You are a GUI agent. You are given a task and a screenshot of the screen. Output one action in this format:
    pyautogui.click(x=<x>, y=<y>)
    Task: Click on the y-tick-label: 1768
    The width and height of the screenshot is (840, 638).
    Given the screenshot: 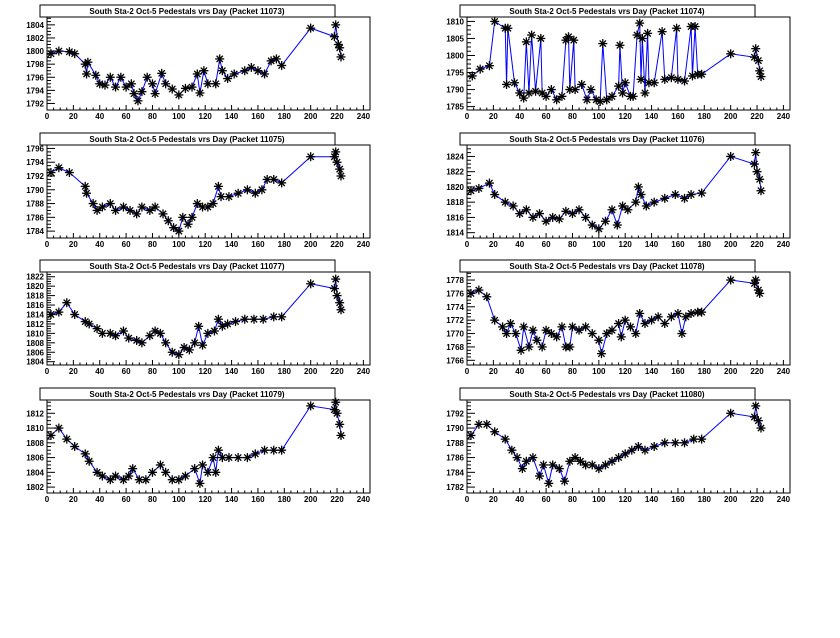 What is the action you would take?
    pyautogui.click(x=455, y=347)
    